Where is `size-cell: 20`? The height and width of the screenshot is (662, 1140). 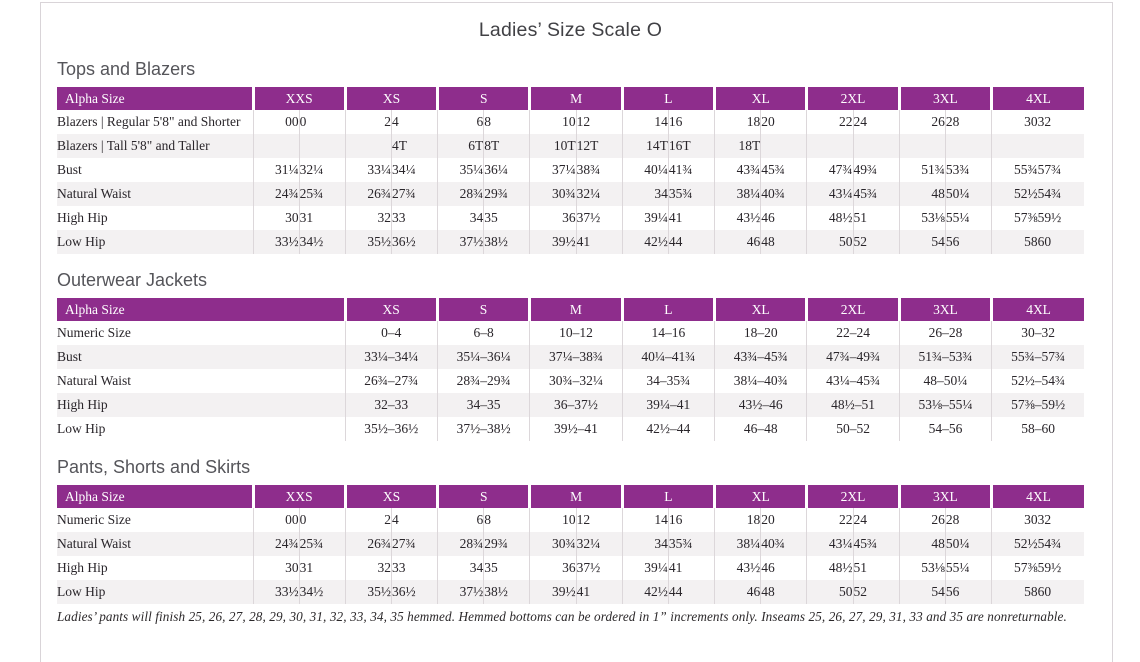
size-cell: 20 is located at coordinates (783, 520).